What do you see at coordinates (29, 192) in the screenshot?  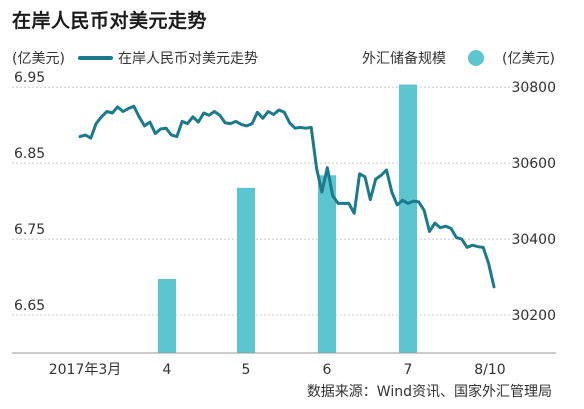 I see `left-axis: 6.95 6.85 6.75 6.65` at bounding box center [29, 192].